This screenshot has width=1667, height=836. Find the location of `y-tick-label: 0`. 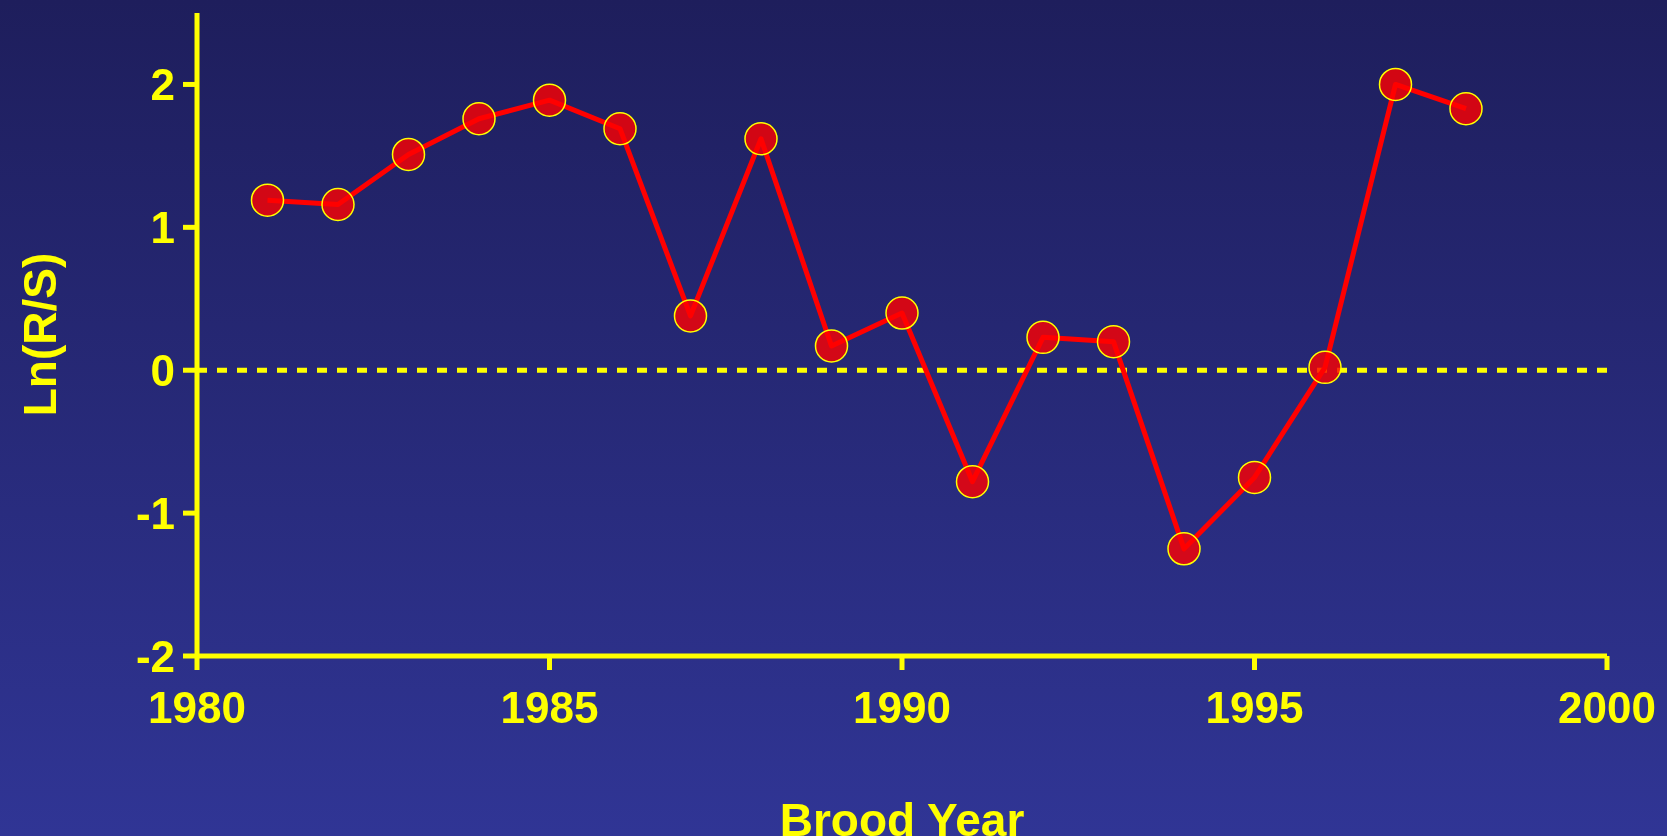

y-tick-label: 0 is located at coordinates (162, 370).